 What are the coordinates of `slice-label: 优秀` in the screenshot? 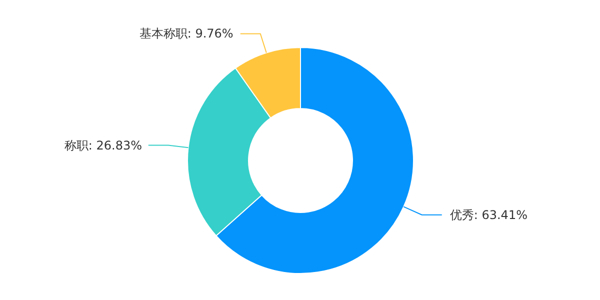 It's located at (462, 215).